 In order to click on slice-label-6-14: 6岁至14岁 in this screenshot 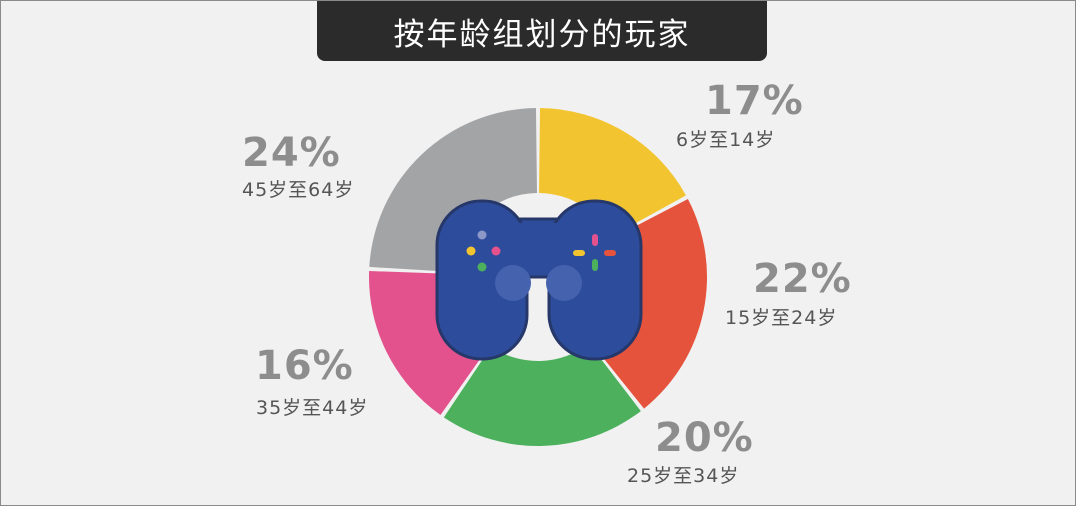, I will do `click(726, 140)`.